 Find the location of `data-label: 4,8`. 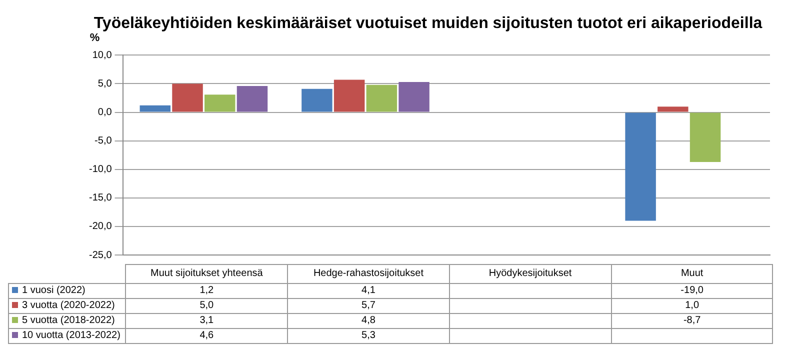

data-label: 4,8 is located at coordinates (369, 320).